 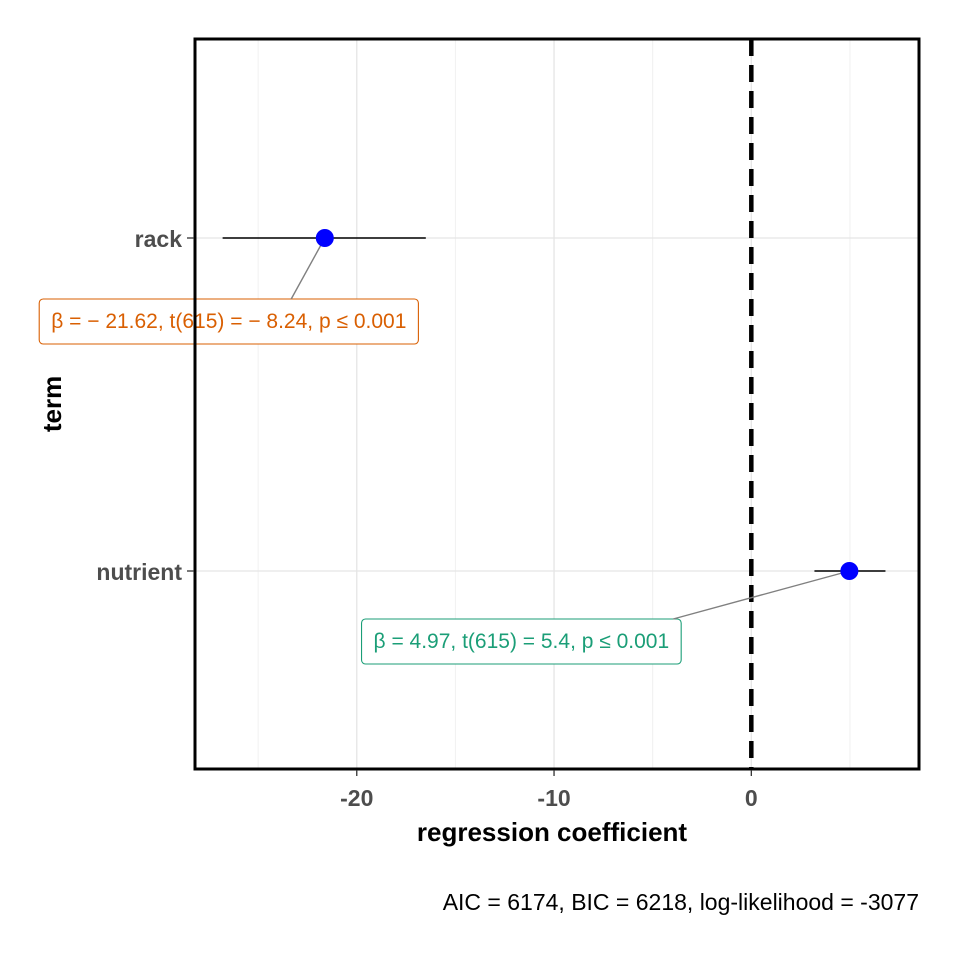 What do you see at coordinates (159, 239) in the screenshot?
I see `y-tick-label: rack` at bounding box center [159, 239].